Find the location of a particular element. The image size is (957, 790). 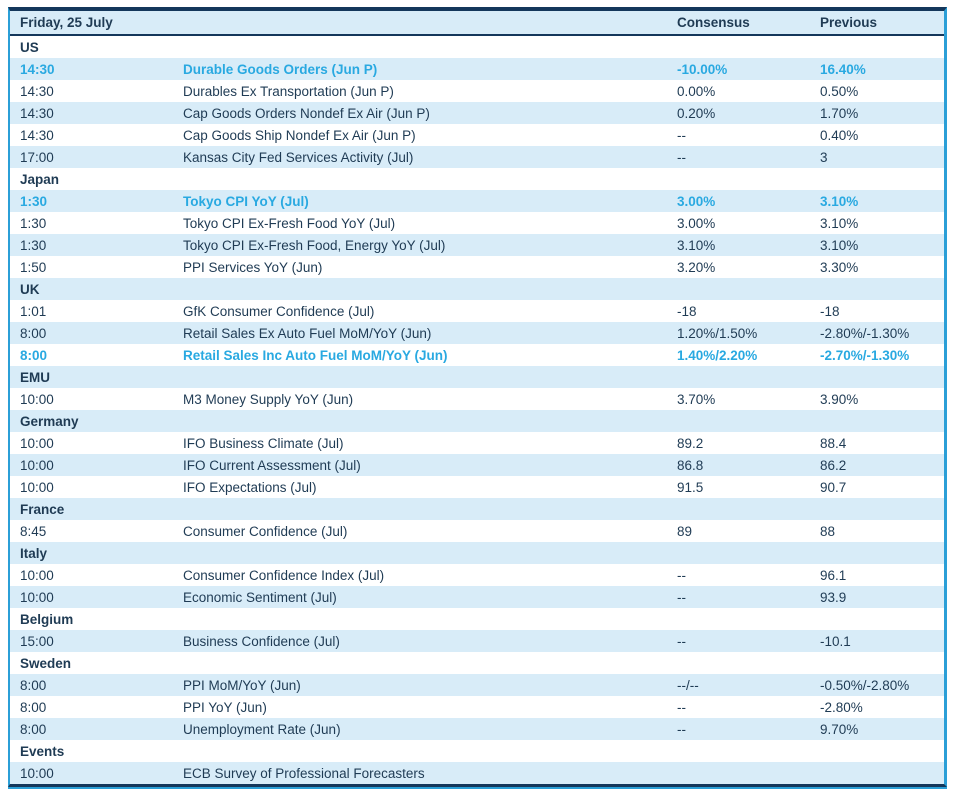

section-label: Sweden is located at coordinates (46, 663).